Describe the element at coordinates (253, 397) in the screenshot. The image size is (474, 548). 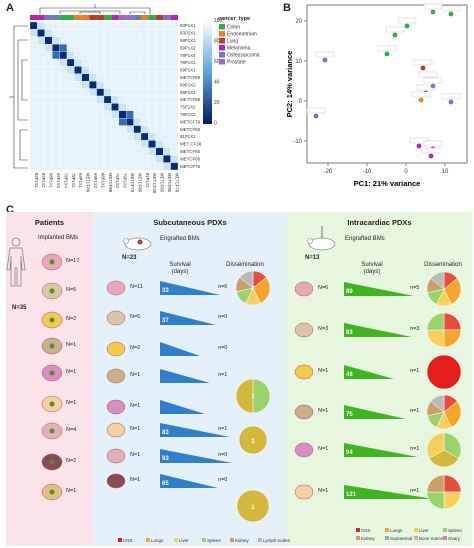
I see `sub-pie-number: 1` at that location.